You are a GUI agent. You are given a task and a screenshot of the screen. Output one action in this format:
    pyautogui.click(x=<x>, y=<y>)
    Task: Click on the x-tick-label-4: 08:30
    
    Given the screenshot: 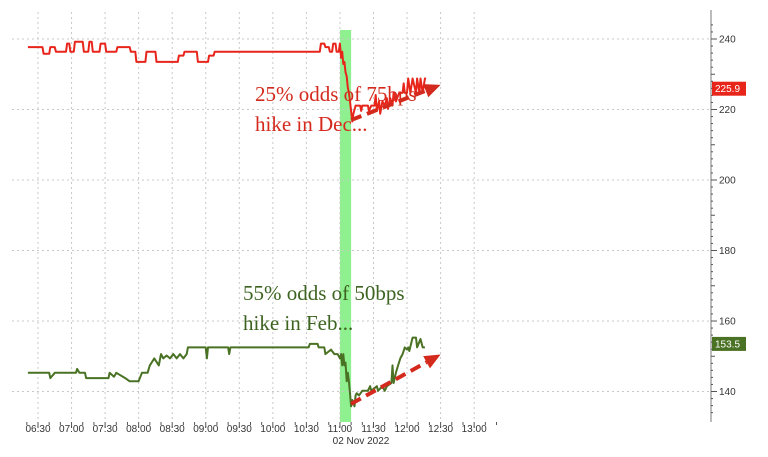 What is the action you would take?
    pyautogui.click(x=172, y=429)
    